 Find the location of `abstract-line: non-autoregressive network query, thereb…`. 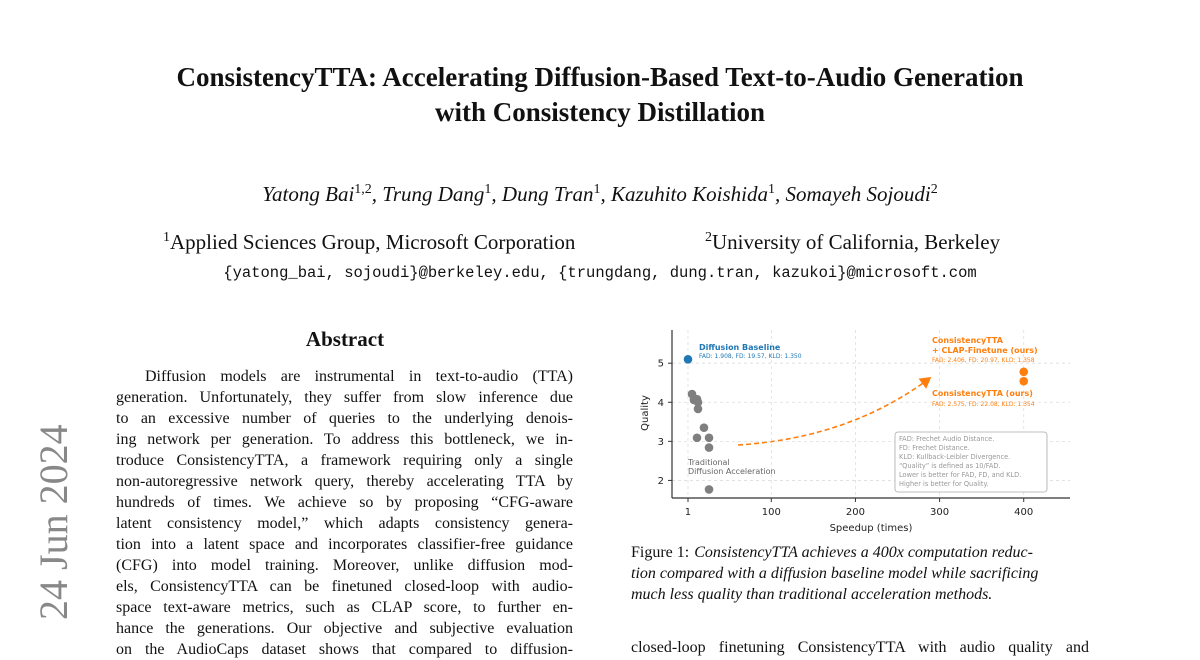

abstract-line: non-autoregressive network query, thereb… is located at coordinates (344, 481).